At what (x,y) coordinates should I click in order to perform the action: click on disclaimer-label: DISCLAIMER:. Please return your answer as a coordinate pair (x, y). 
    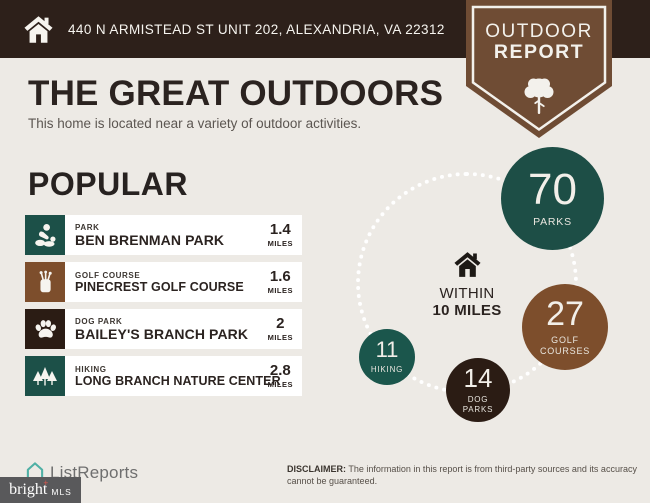
    Looking at the image, I should click on (316, 469).